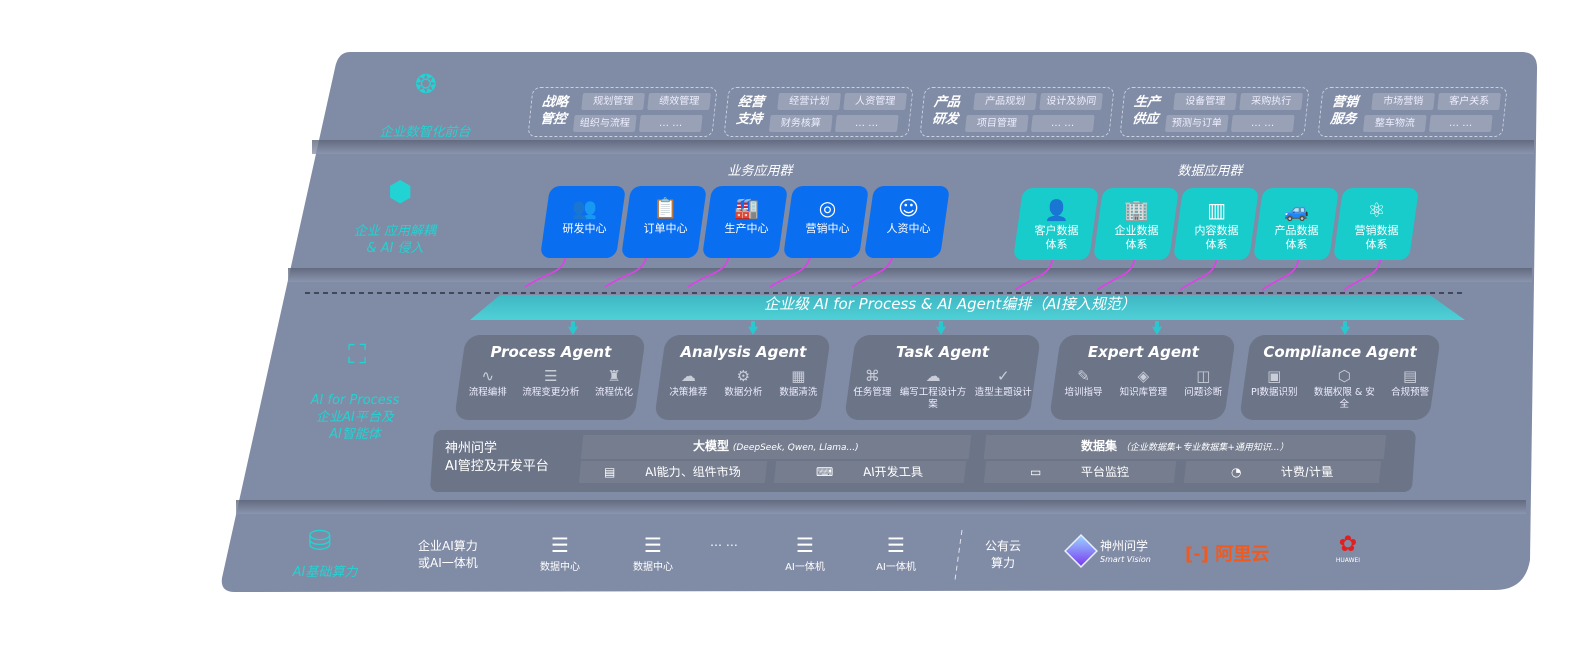 This screenshot has width=1572, height=647. What do you see at coordinates (560, 567) in the screenshot?
I see `server-label: 数据中心` at bounding box center [560, 567].